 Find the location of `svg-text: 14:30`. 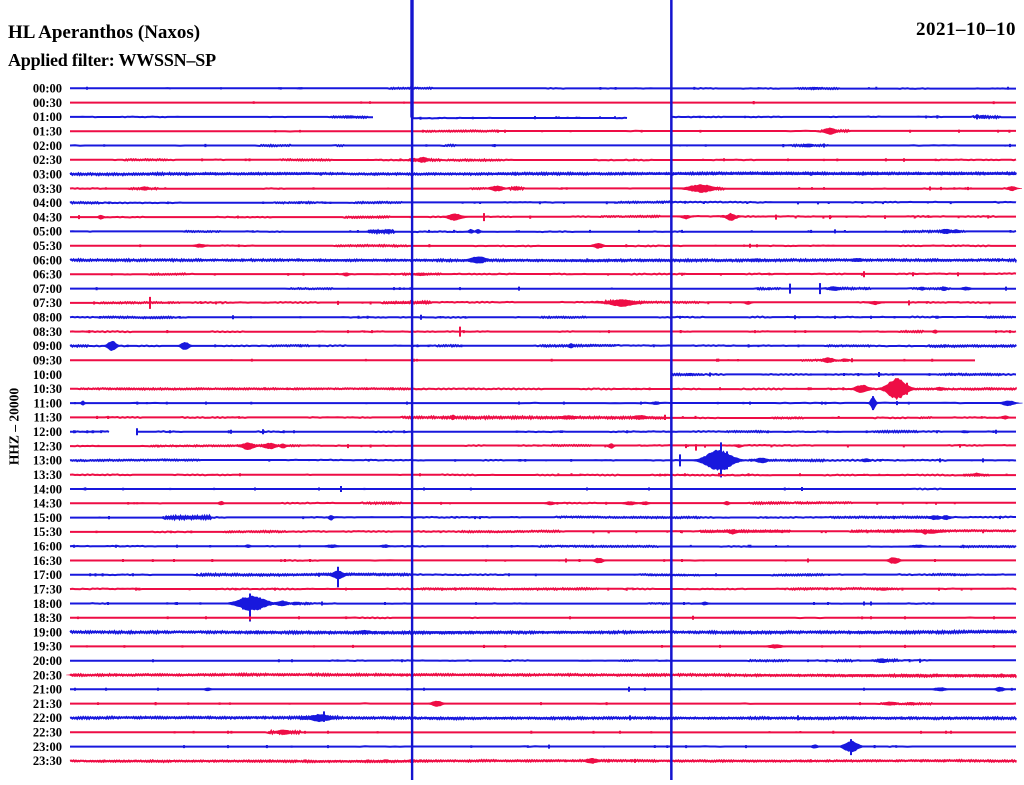

svg-text: 14:30 is located at coordinates (47, 504).